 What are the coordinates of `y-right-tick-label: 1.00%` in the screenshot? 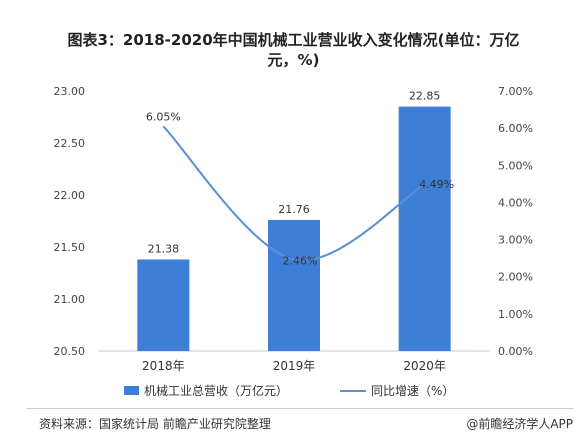 It's located at (515, 314).